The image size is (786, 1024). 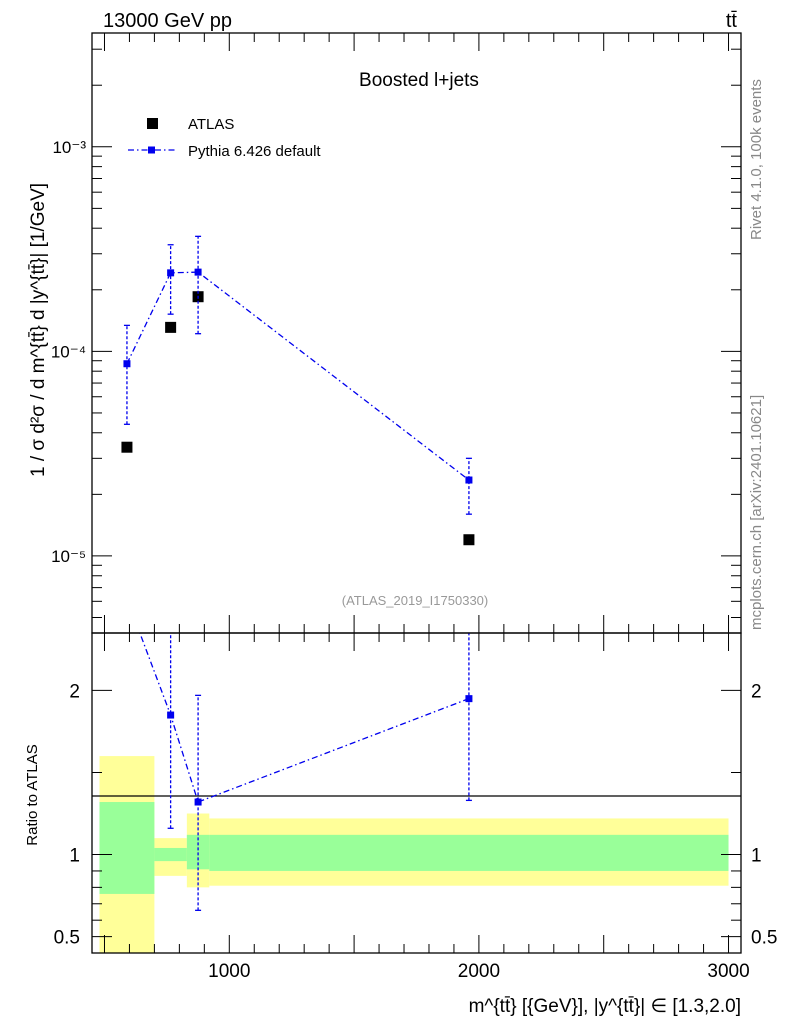 I want to click on x-tick-label: 3000, so click(x=728, y=971).